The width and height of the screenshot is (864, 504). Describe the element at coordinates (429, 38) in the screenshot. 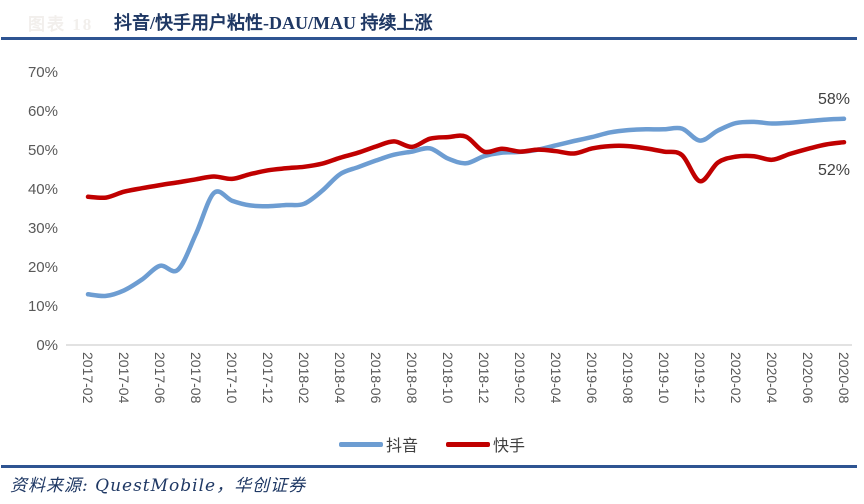

I see `title-divider` at that location.